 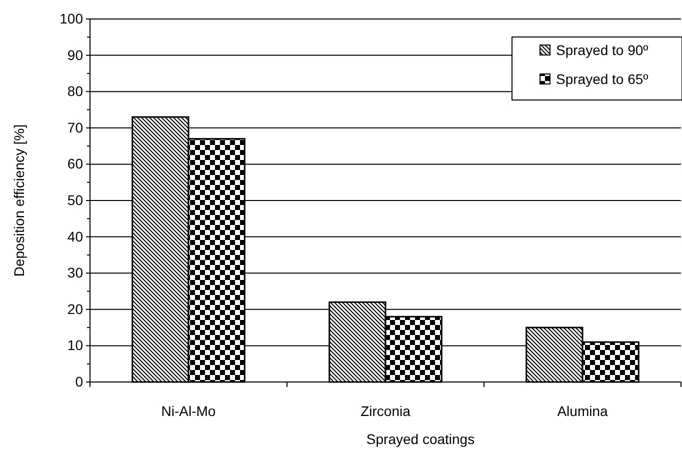 What do you see at coordinates (75, 345) in the screenshot?
I see `y-tick-label: 10` at bounding box center [75, 345].